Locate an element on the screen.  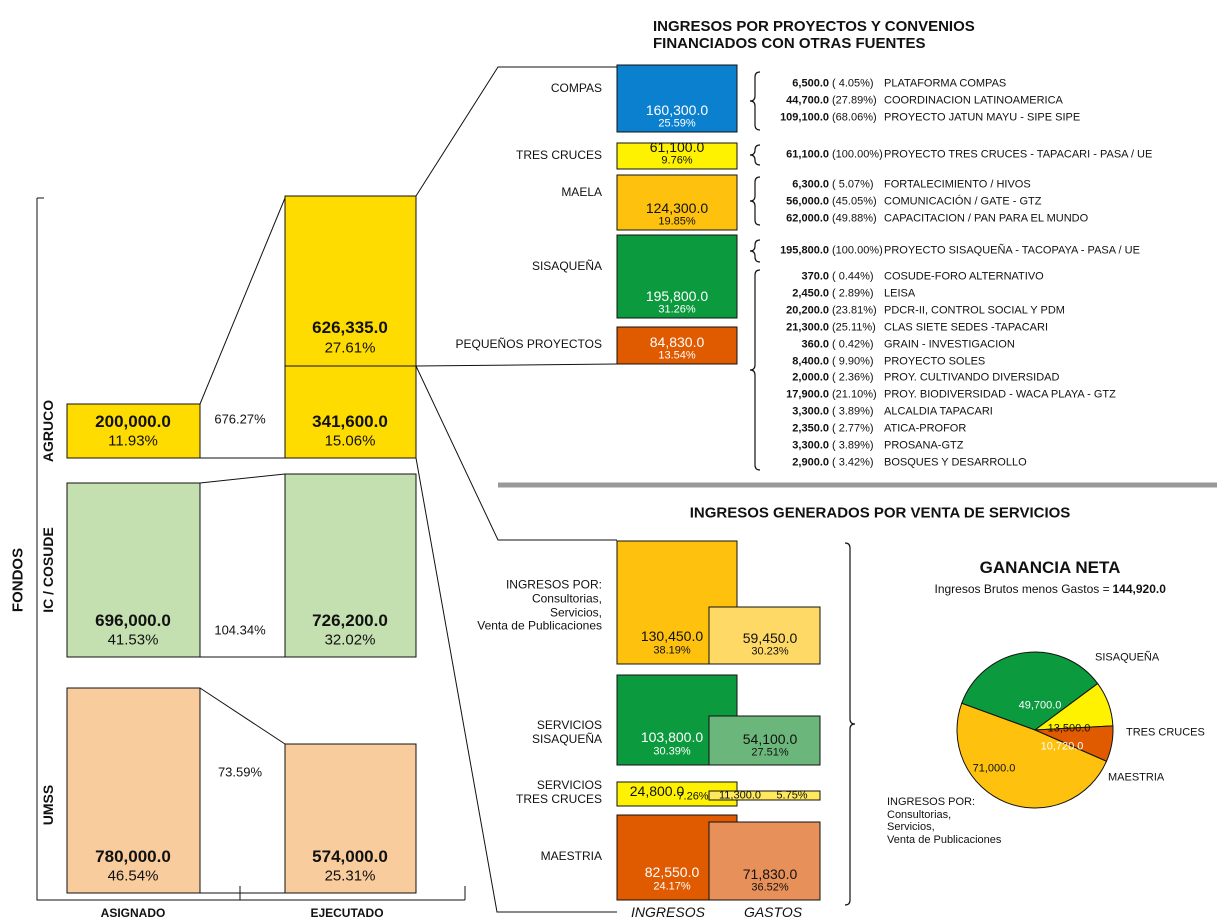
item-amount: 6,300.0 is located at coordinates (810, 184).